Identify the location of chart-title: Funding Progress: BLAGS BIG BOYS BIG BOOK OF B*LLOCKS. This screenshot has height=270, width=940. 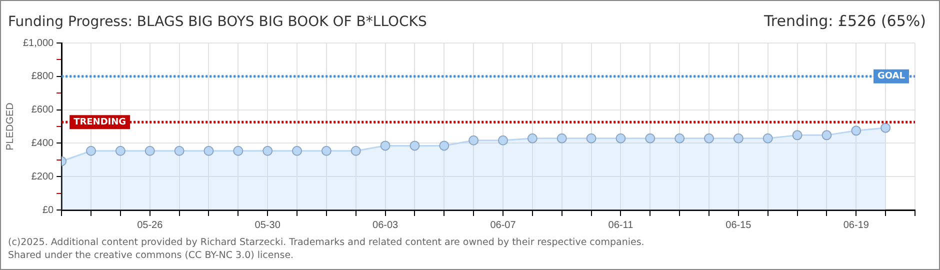
(217, 22).